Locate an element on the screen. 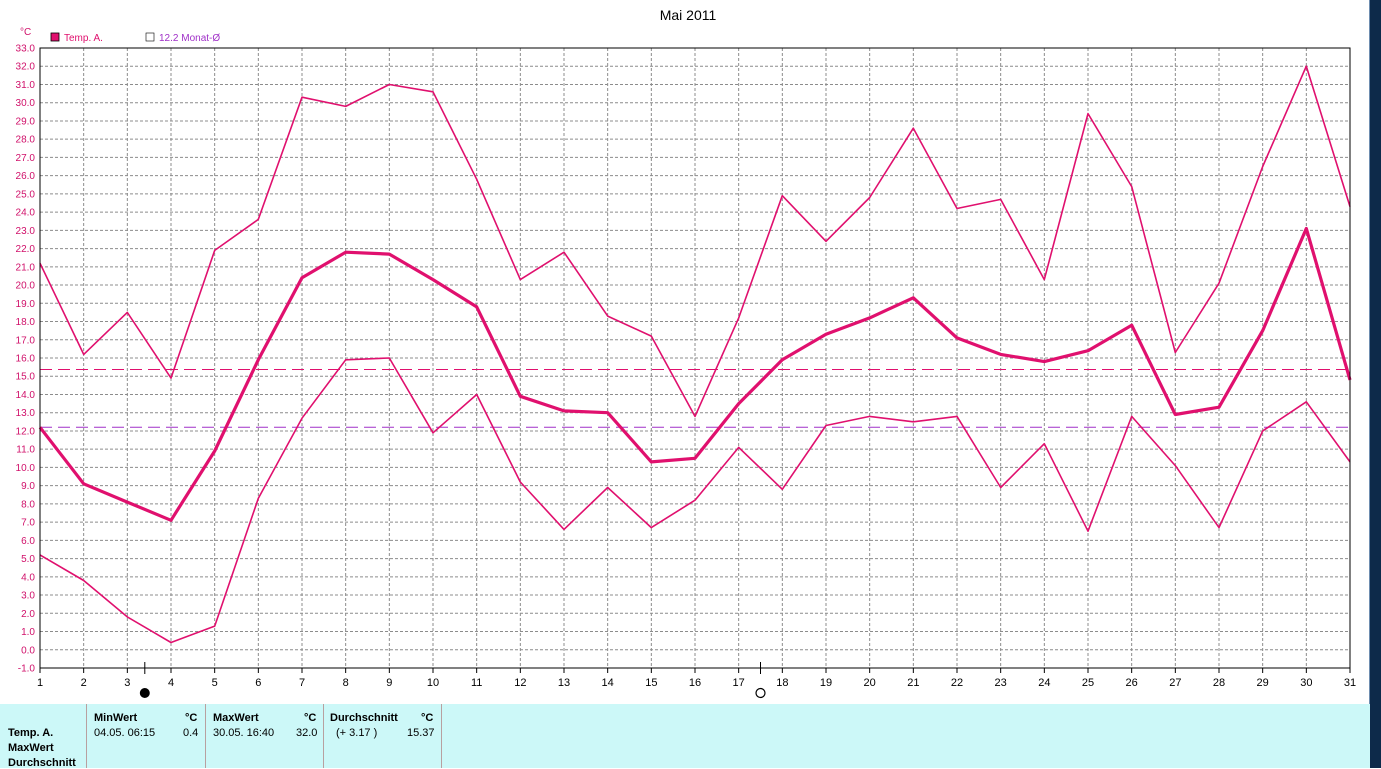 The image size is (1381, 769). avg-unit: °C is located at coordinates (427, 718).